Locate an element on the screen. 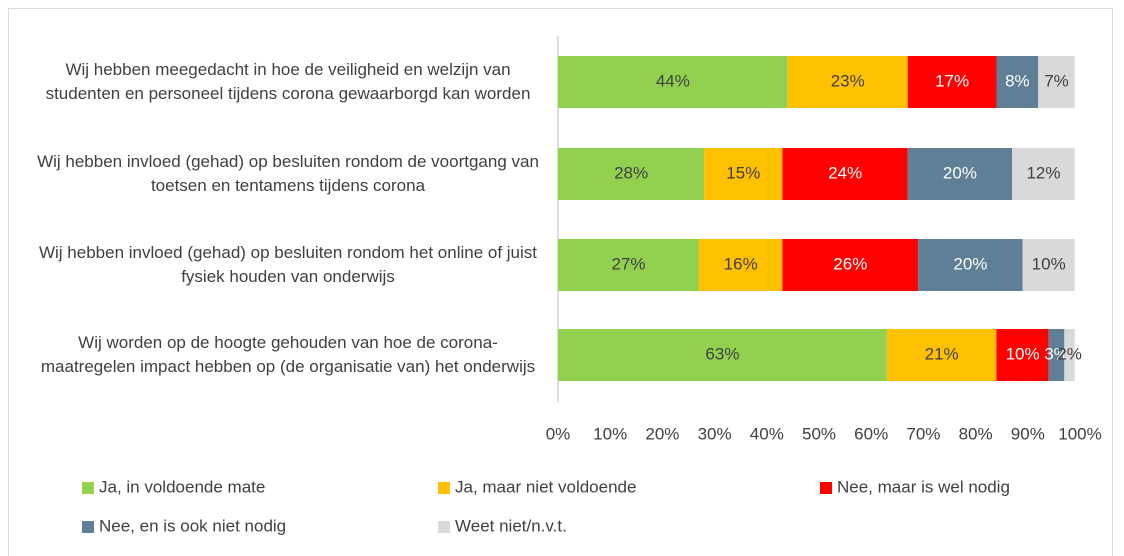 Image resolution: width=1124 pixels, height=556 pixels. legend-label: Weet niet/n.v.t. is located at coordinates (511, 525).